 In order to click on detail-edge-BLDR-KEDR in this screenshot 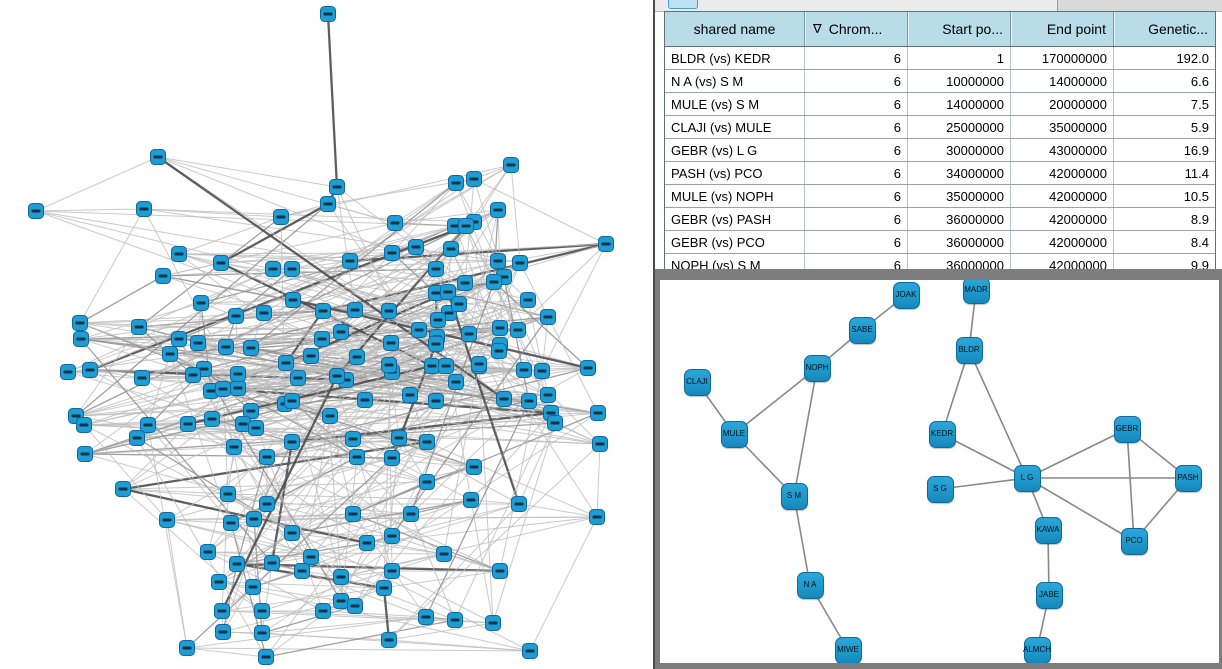, I will do `click(955, 392)`.